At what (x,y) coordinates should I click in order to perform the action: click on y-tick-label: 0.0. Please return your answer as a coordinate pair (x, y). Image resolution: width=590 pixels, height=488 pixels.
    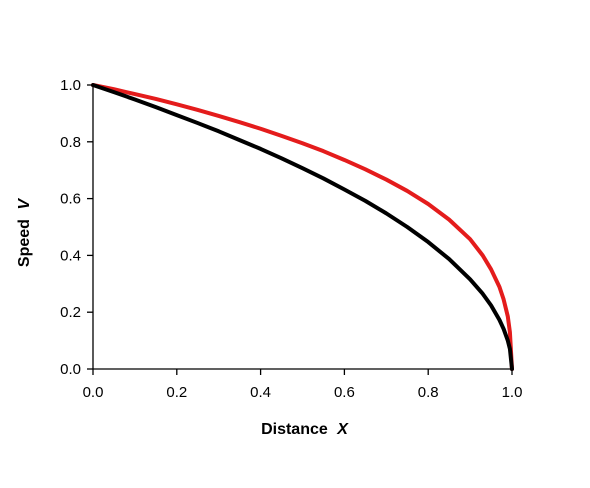
    Looking at the image, I should click on (70, 369).